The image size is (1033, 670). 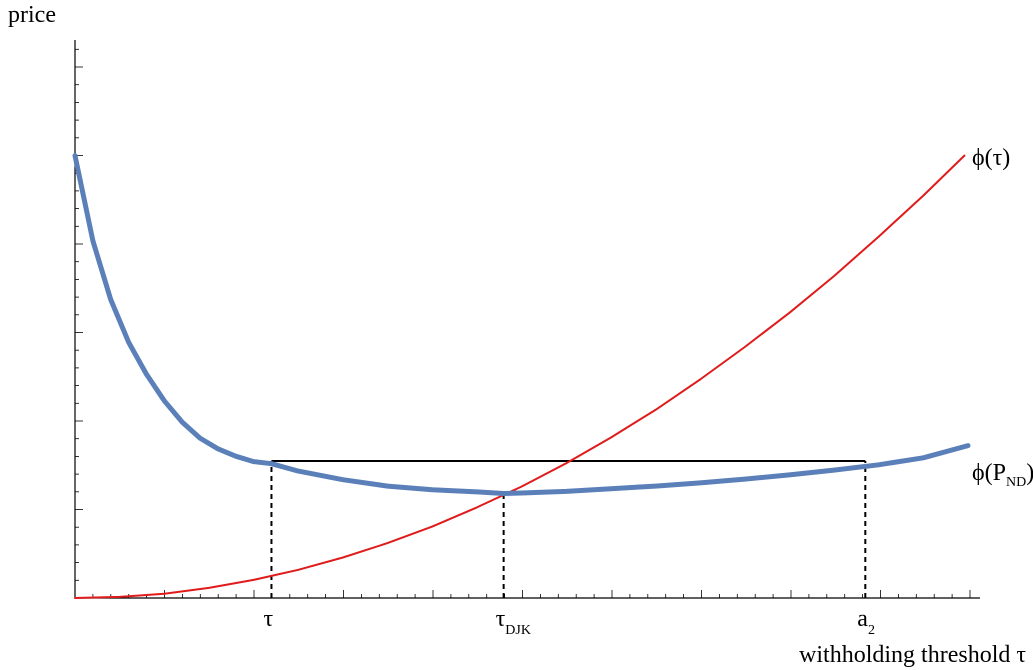 What do you see at coordinates (1002, 475) in the screenshot?
I see `series-label-1: ϕ(PND)` at bounding box center [1002, 475].